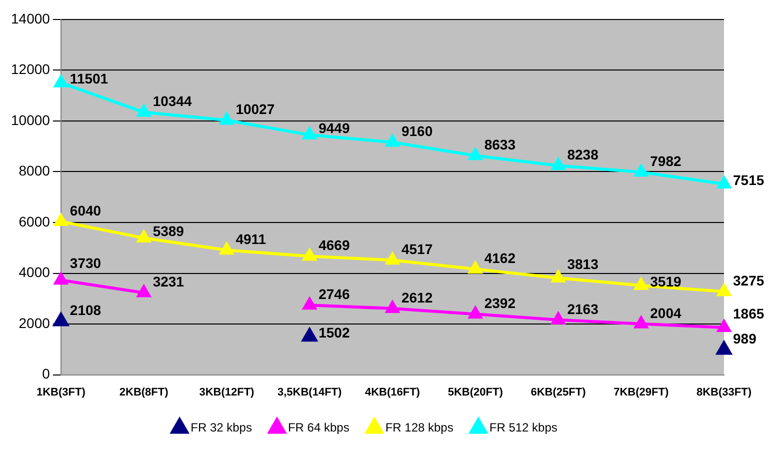 The height and width of the screenshot is (452, 772). Describe the element at coordinates (666, 161) in the screenshot. I see `data-label: 7982` at that location.